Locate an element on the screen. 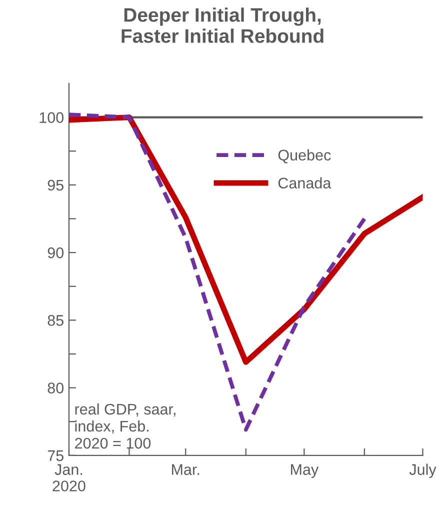  y-tick-label: 85 is located at coordinates (56, 320).